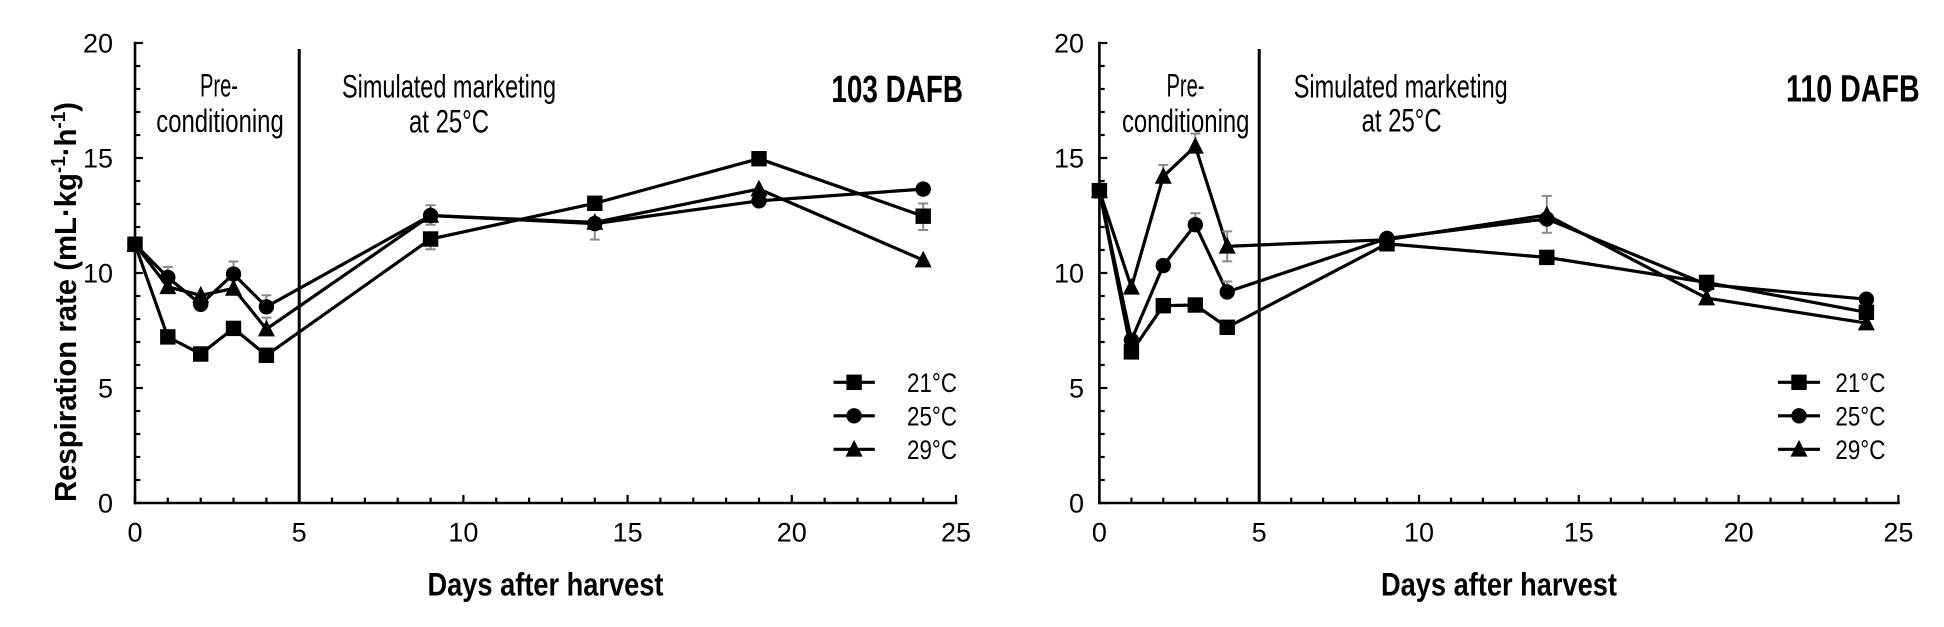 This screenshot has width=1944, height=627. What do you see at coordinates (1853, 89) in the screenshot?
I see `svg-text: 110 DAFB` at bounding box center [1853, 89].